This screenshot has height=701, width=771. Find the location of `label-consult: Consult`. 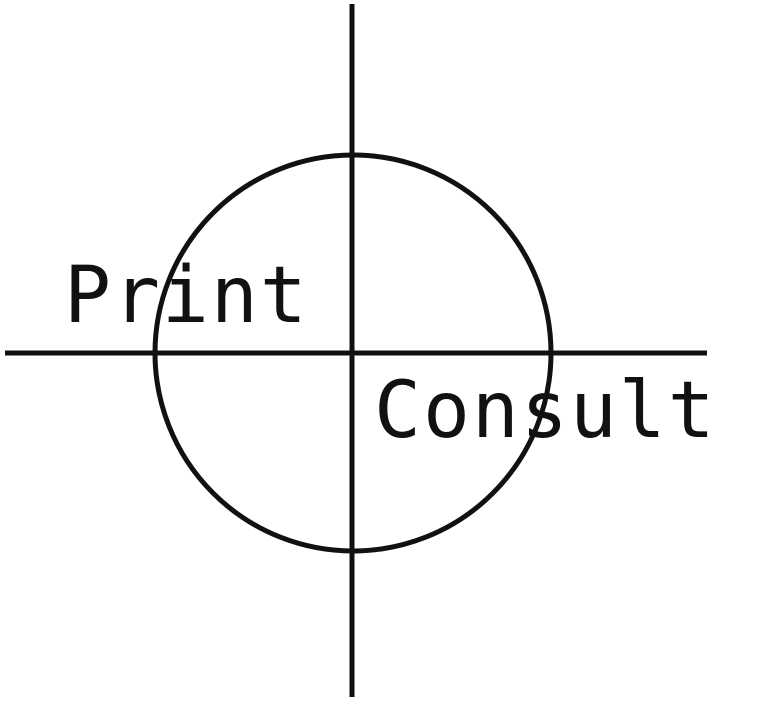

label-consult: Consult is located at coordinates (545, 411).